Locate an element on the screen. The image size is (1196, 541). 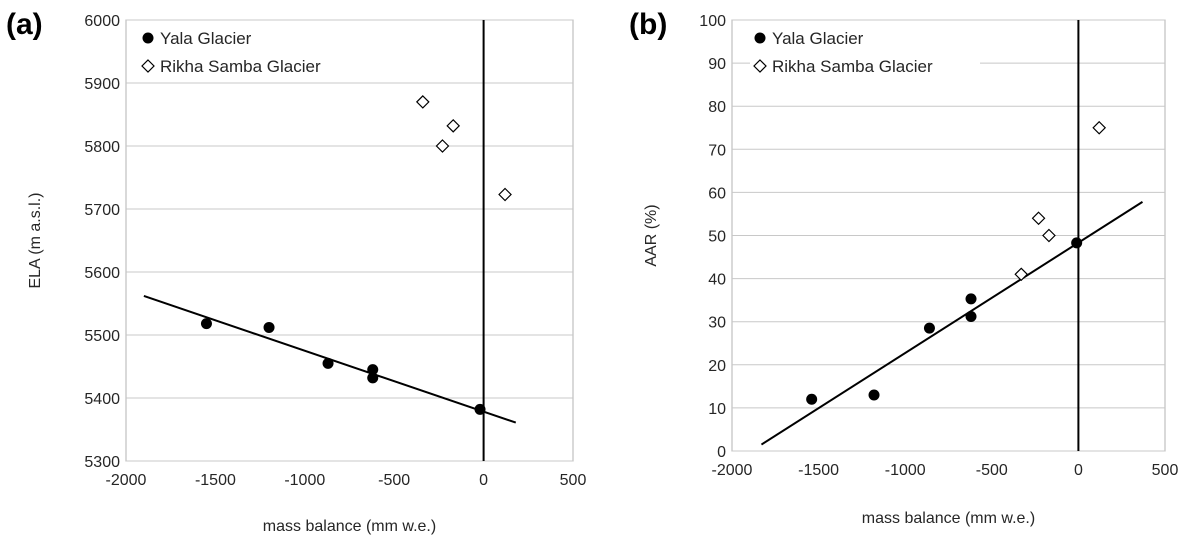
y-tick-label: 5700 is located at coordinates (102, 210).